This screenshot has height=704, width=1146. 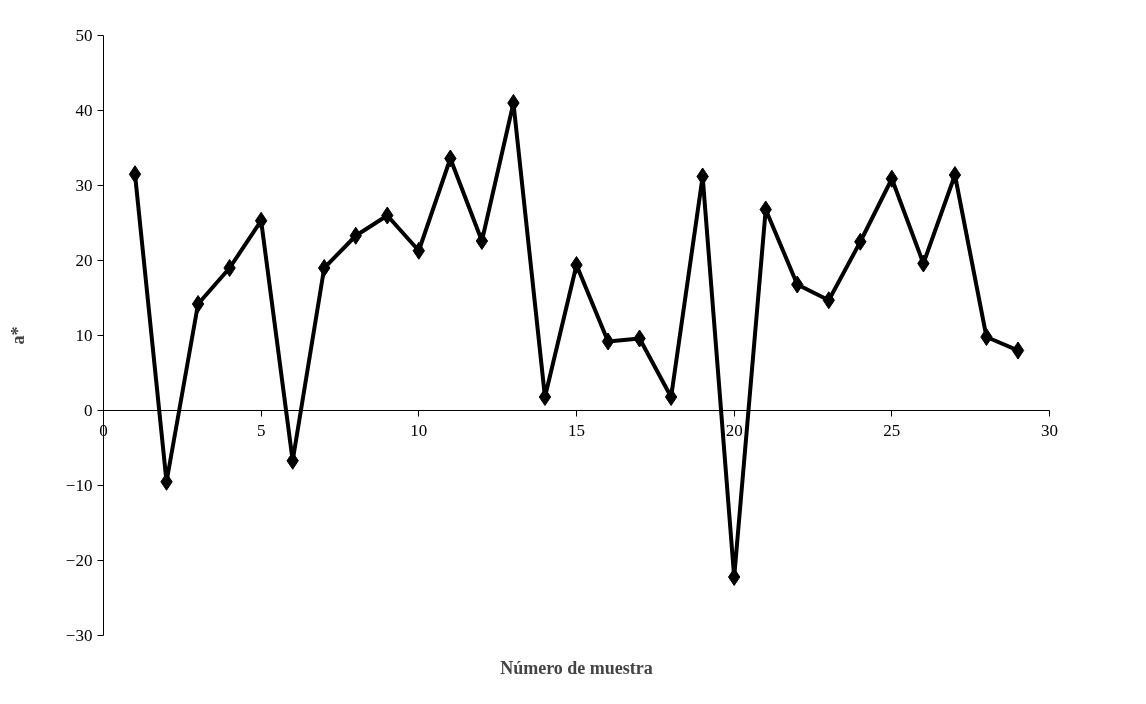 What do you see at coordinates (892, 430) in the screenshot?
I see `x-tick-label: 25` at bounding box center [892, 430].